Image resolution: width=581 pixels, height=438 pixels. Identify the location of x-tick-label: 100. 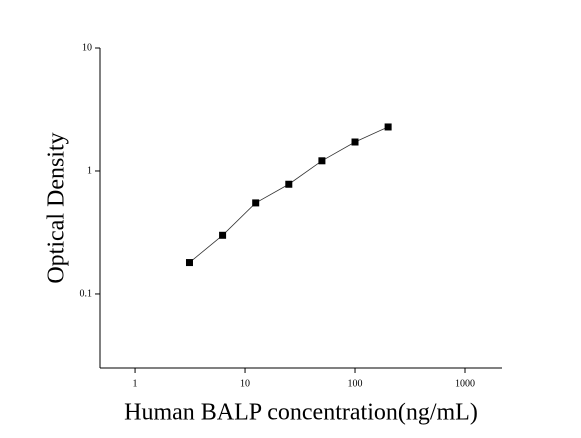
(355, 383).